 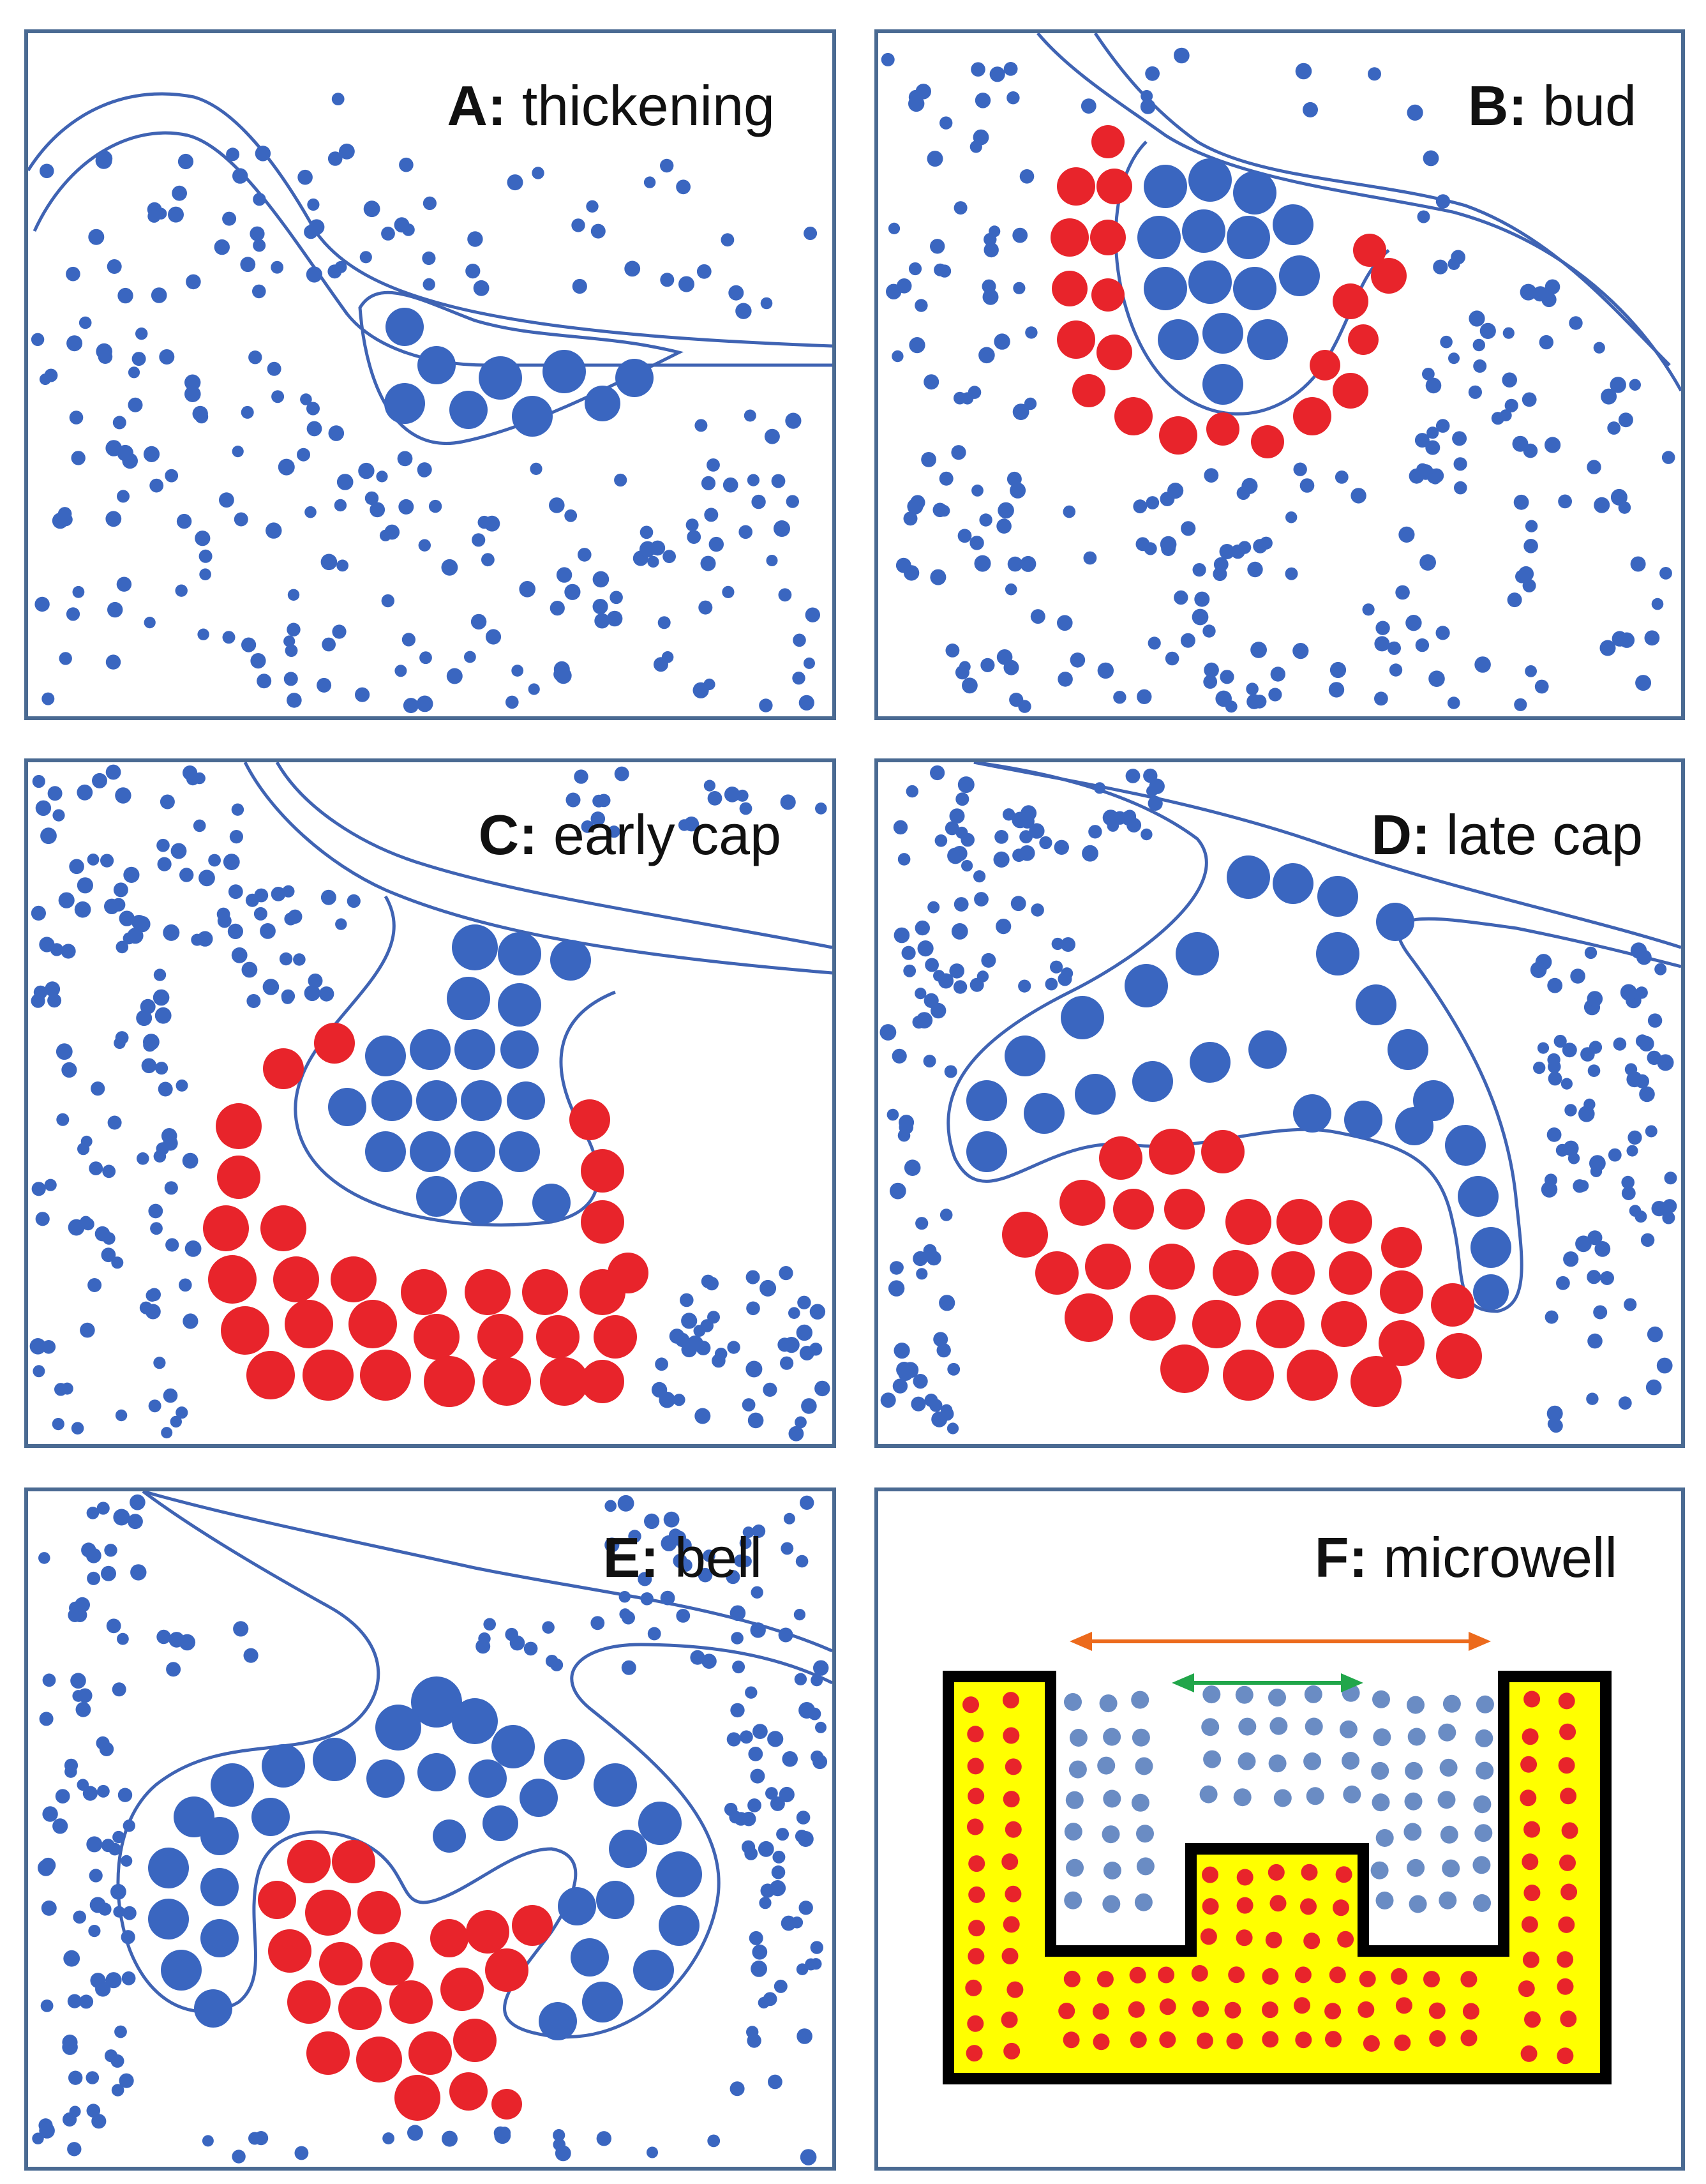 What do you see at coordinates (521, 367) in the screenshot?
I see `dental-lamina-thickening` at bounding box center [521, 367].